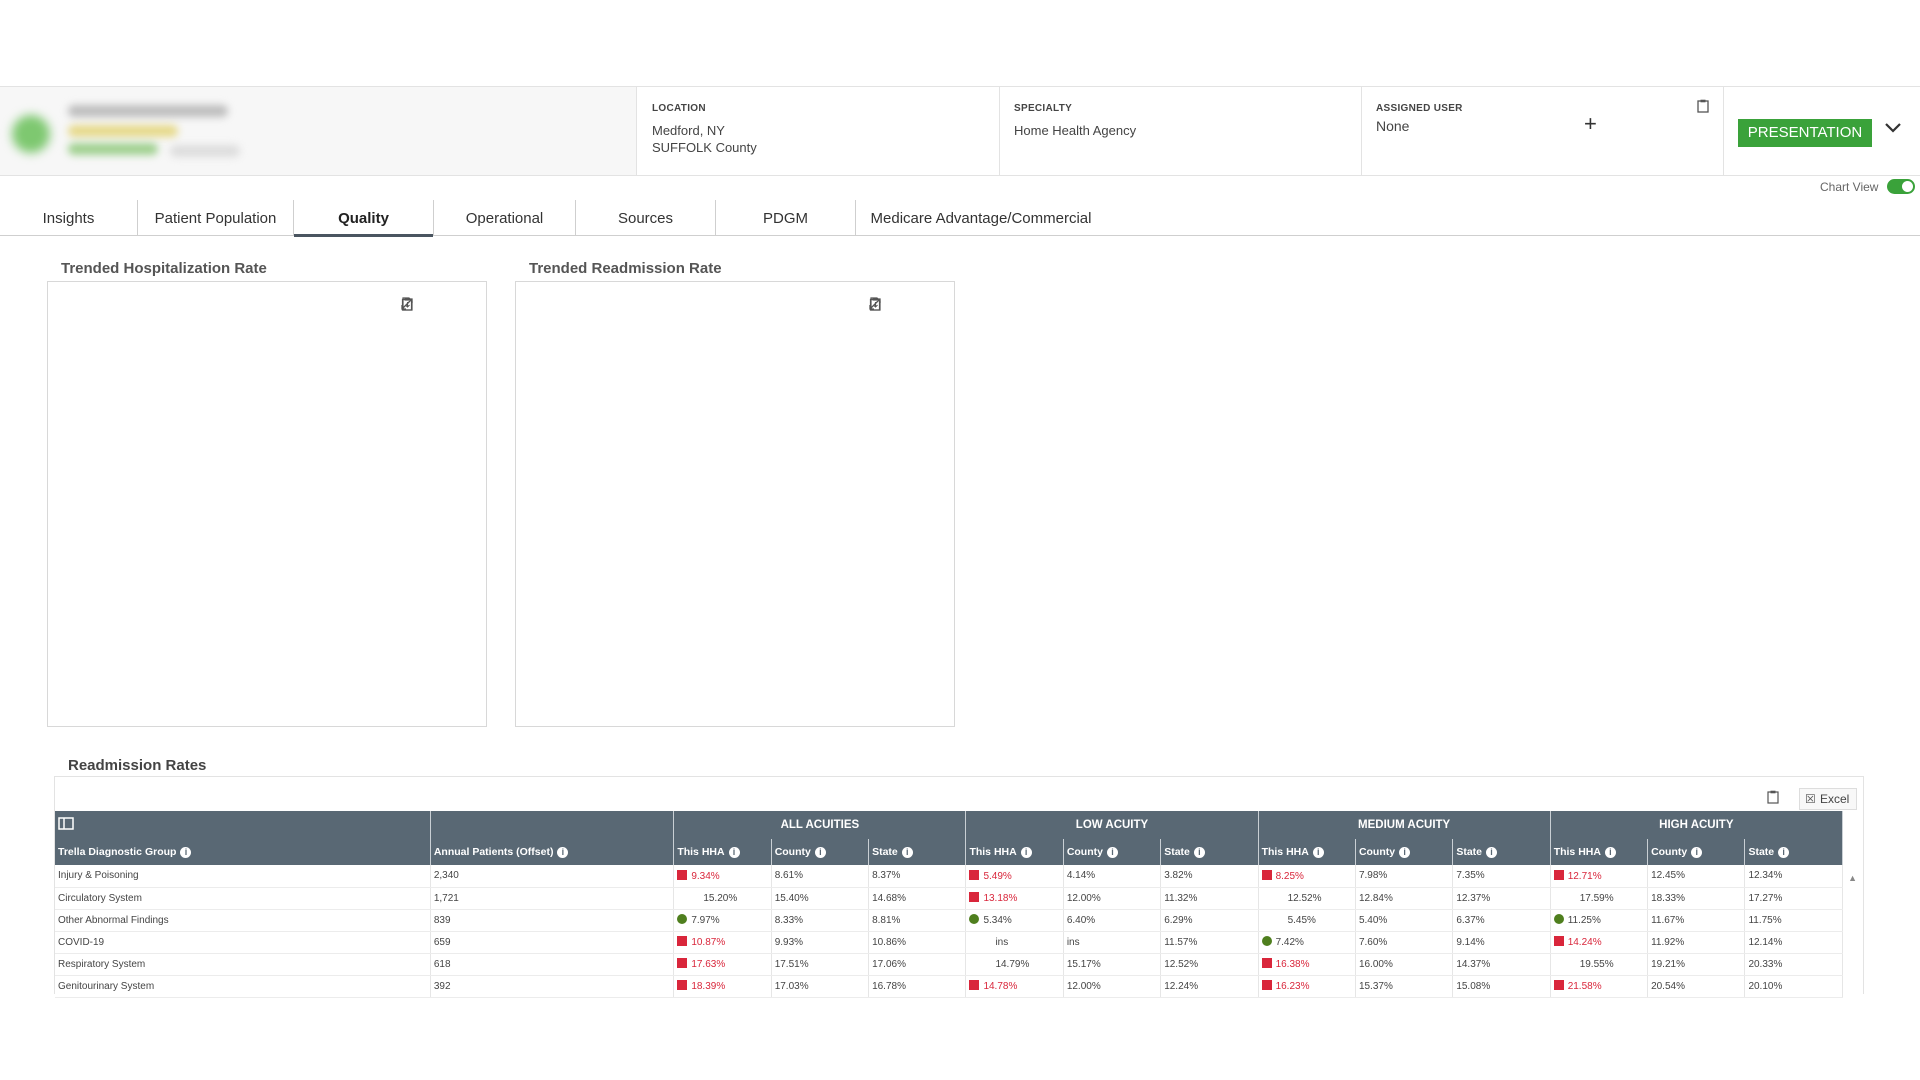 The width and height of the screenshot is (1920, 1080). What do you see at coordinates (1014, 898) in the screenshot?
I see `rate-cell: 13.18%` at bounding box center [1014, 898].